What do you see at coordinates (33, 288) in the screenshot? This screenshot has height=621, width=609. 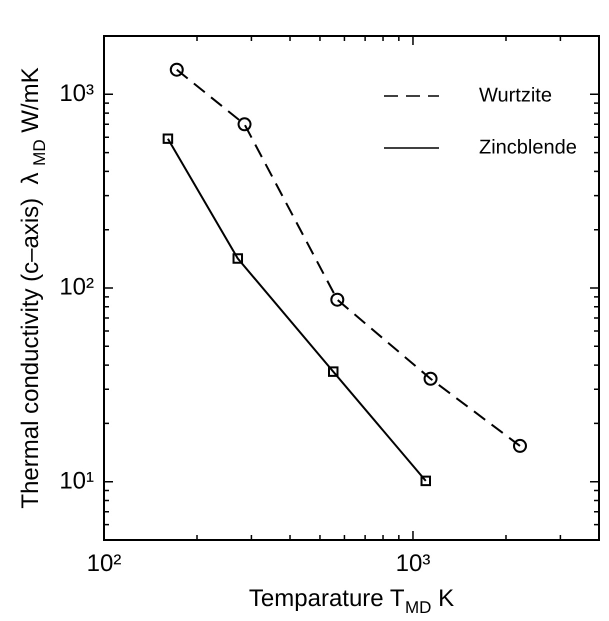 I see `y-axis-title: Thermal conductivity (c–axis) λ MD W/mK` at bounding box center [33, 288].